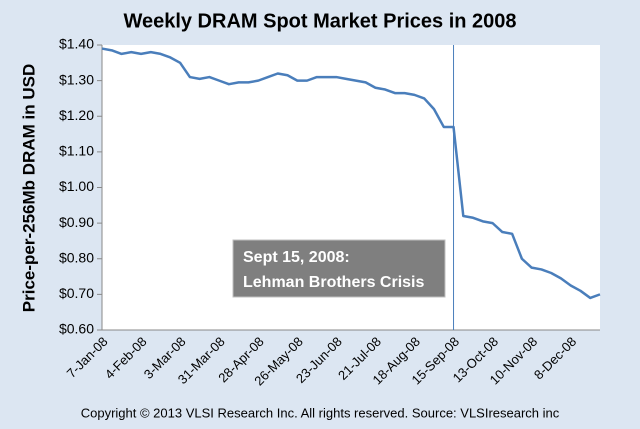  What do you see at coordinates (76, 151) in the screenshot?
I see `y-tick-label: $1.10` at bounding box center [76, 151].